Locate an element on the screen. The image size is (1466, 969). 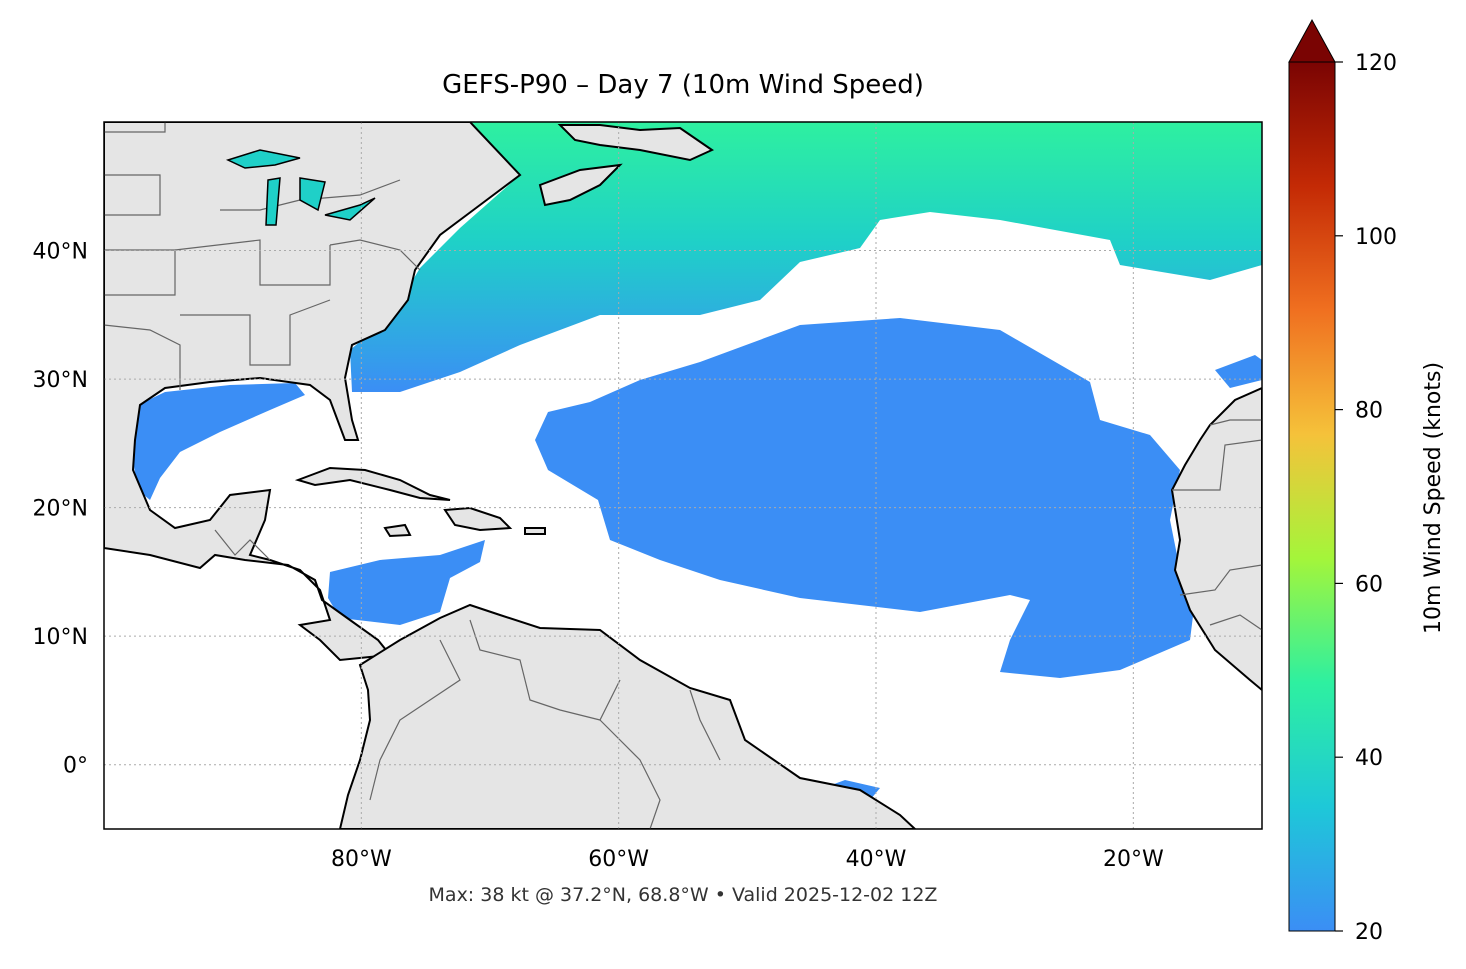
border-africa-b is located at coordinates (1217, 465).